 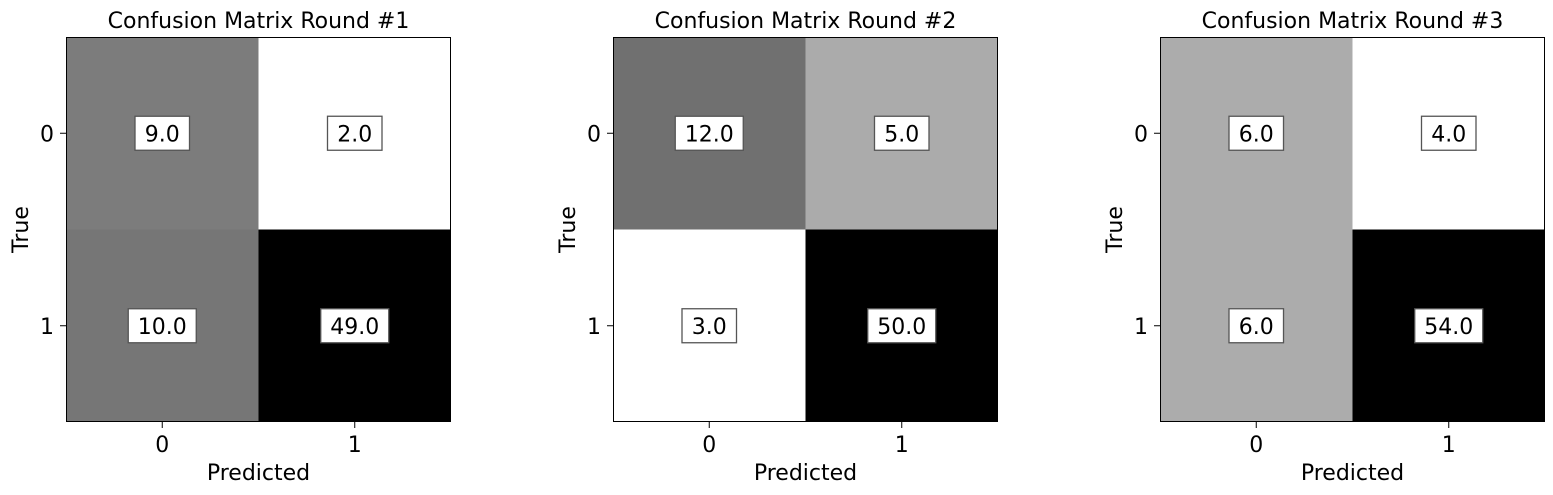 I want to click on chart-title: Confusion Matrix Round #1, so click(x=259, y=21).